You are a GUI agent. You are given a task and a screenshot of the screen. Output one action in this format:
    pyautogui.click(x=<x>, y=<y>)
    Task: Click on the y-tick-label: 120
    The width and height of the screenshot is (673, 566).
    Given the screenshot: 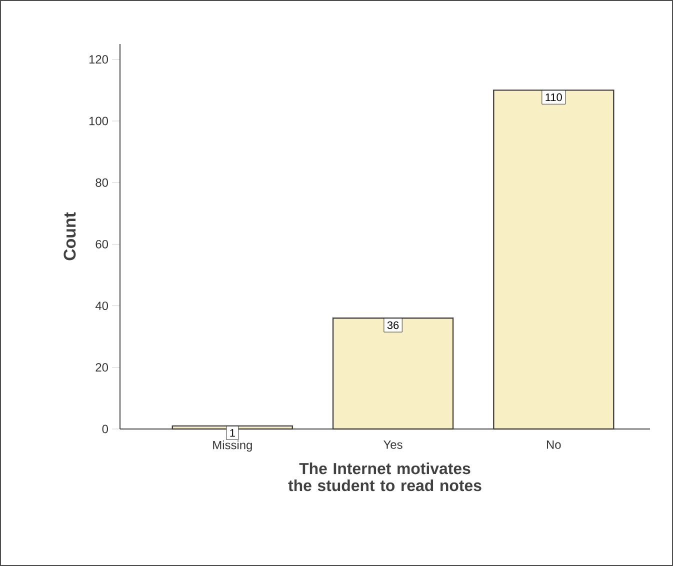 What is the action you would take?
    pyautogui.click(x=98, y=59)
    